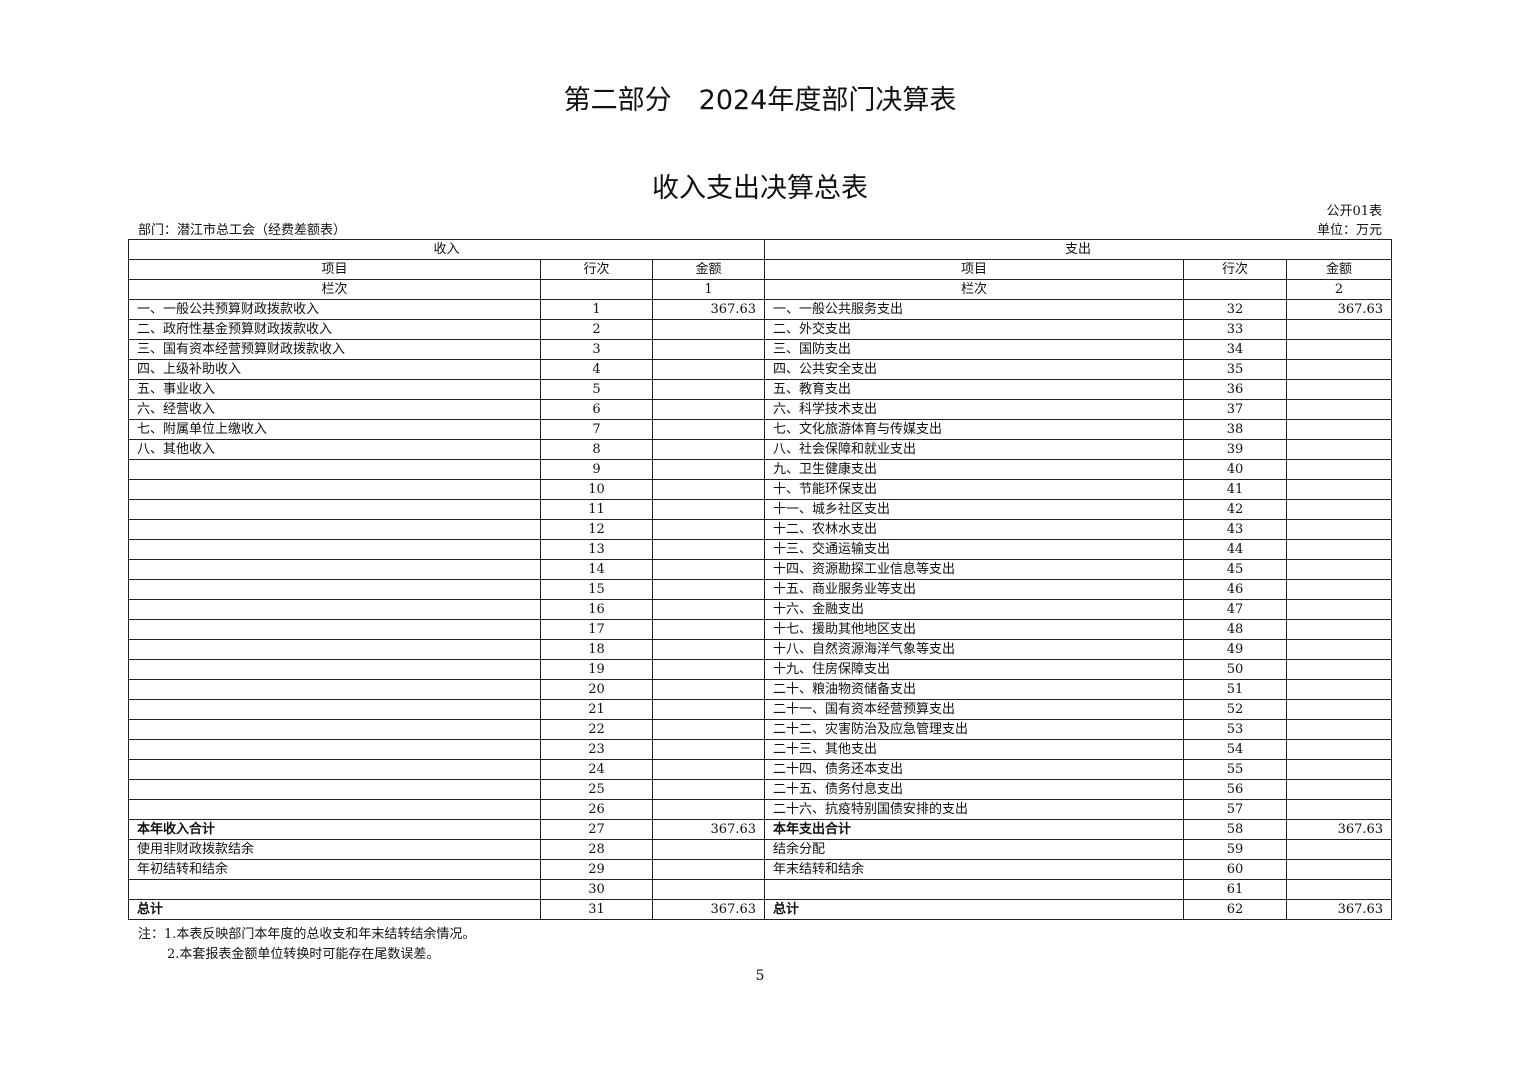  What do you see at coordinates (760, 609) in the screenshot?
I see `table-row: 16 十六、金融支出 47` at bounding box center [760, 609].